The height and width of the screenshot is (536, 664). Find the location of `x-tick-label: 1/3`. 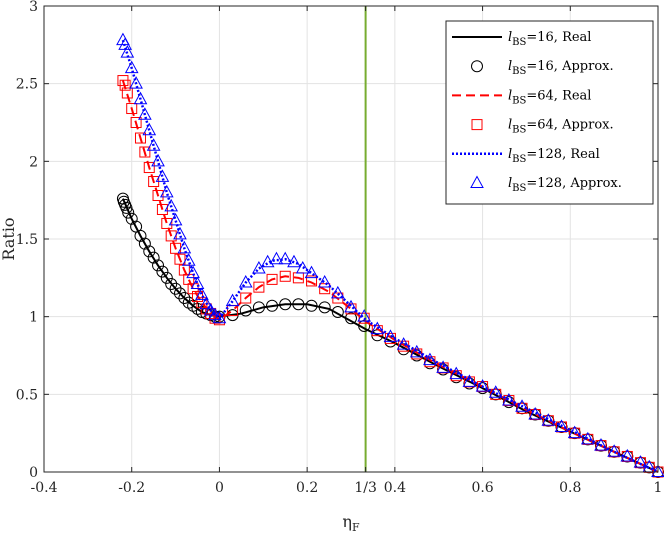

x-tick-label: 1/3 is located at coordinates (365, 488).